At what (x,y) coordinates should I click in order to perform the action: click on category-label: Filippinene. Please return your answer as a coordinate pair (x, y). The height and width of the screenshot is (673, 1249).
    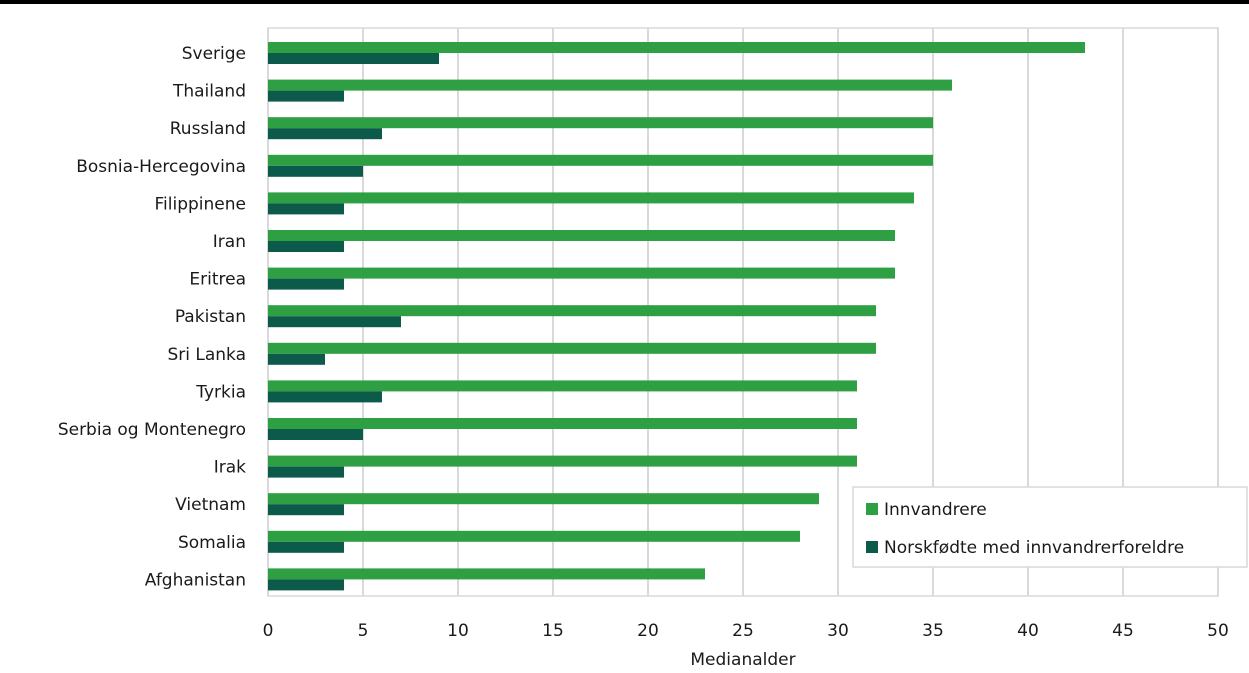
    Looking at the image, I should click on (200, 204).